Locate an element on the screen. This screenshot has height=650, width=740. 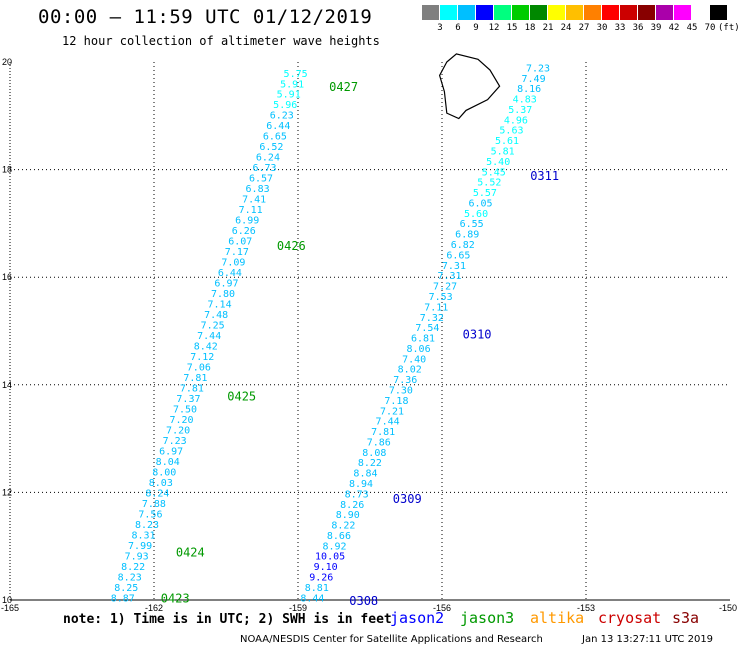
wave-height-value: 6.82 is located at coordinates (463, 245).